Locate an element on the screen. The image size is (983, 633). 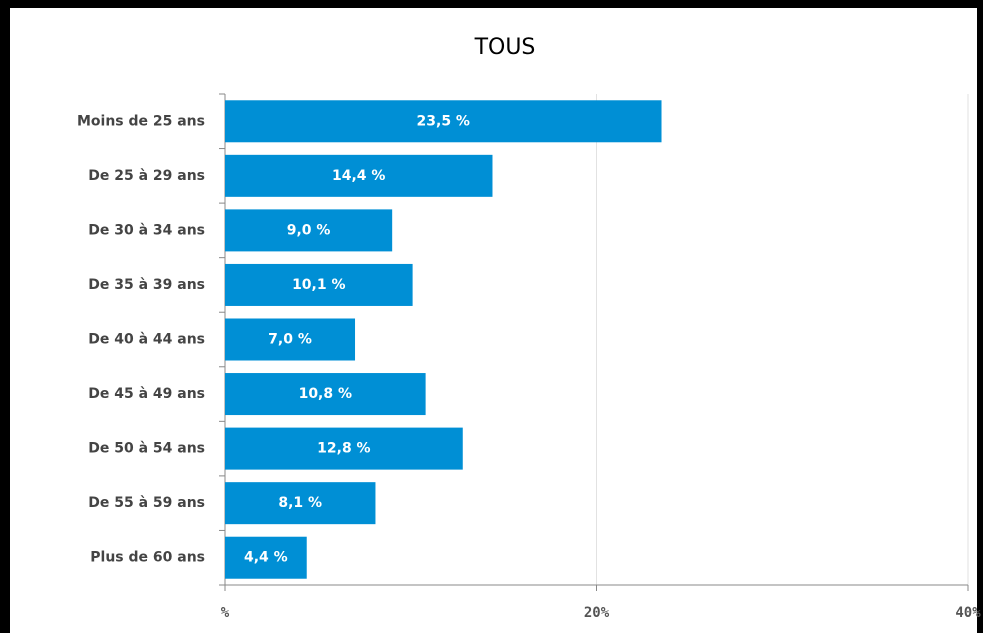
y-tick-label: De 55 à 59 ans is located at coordinates (146, 503).